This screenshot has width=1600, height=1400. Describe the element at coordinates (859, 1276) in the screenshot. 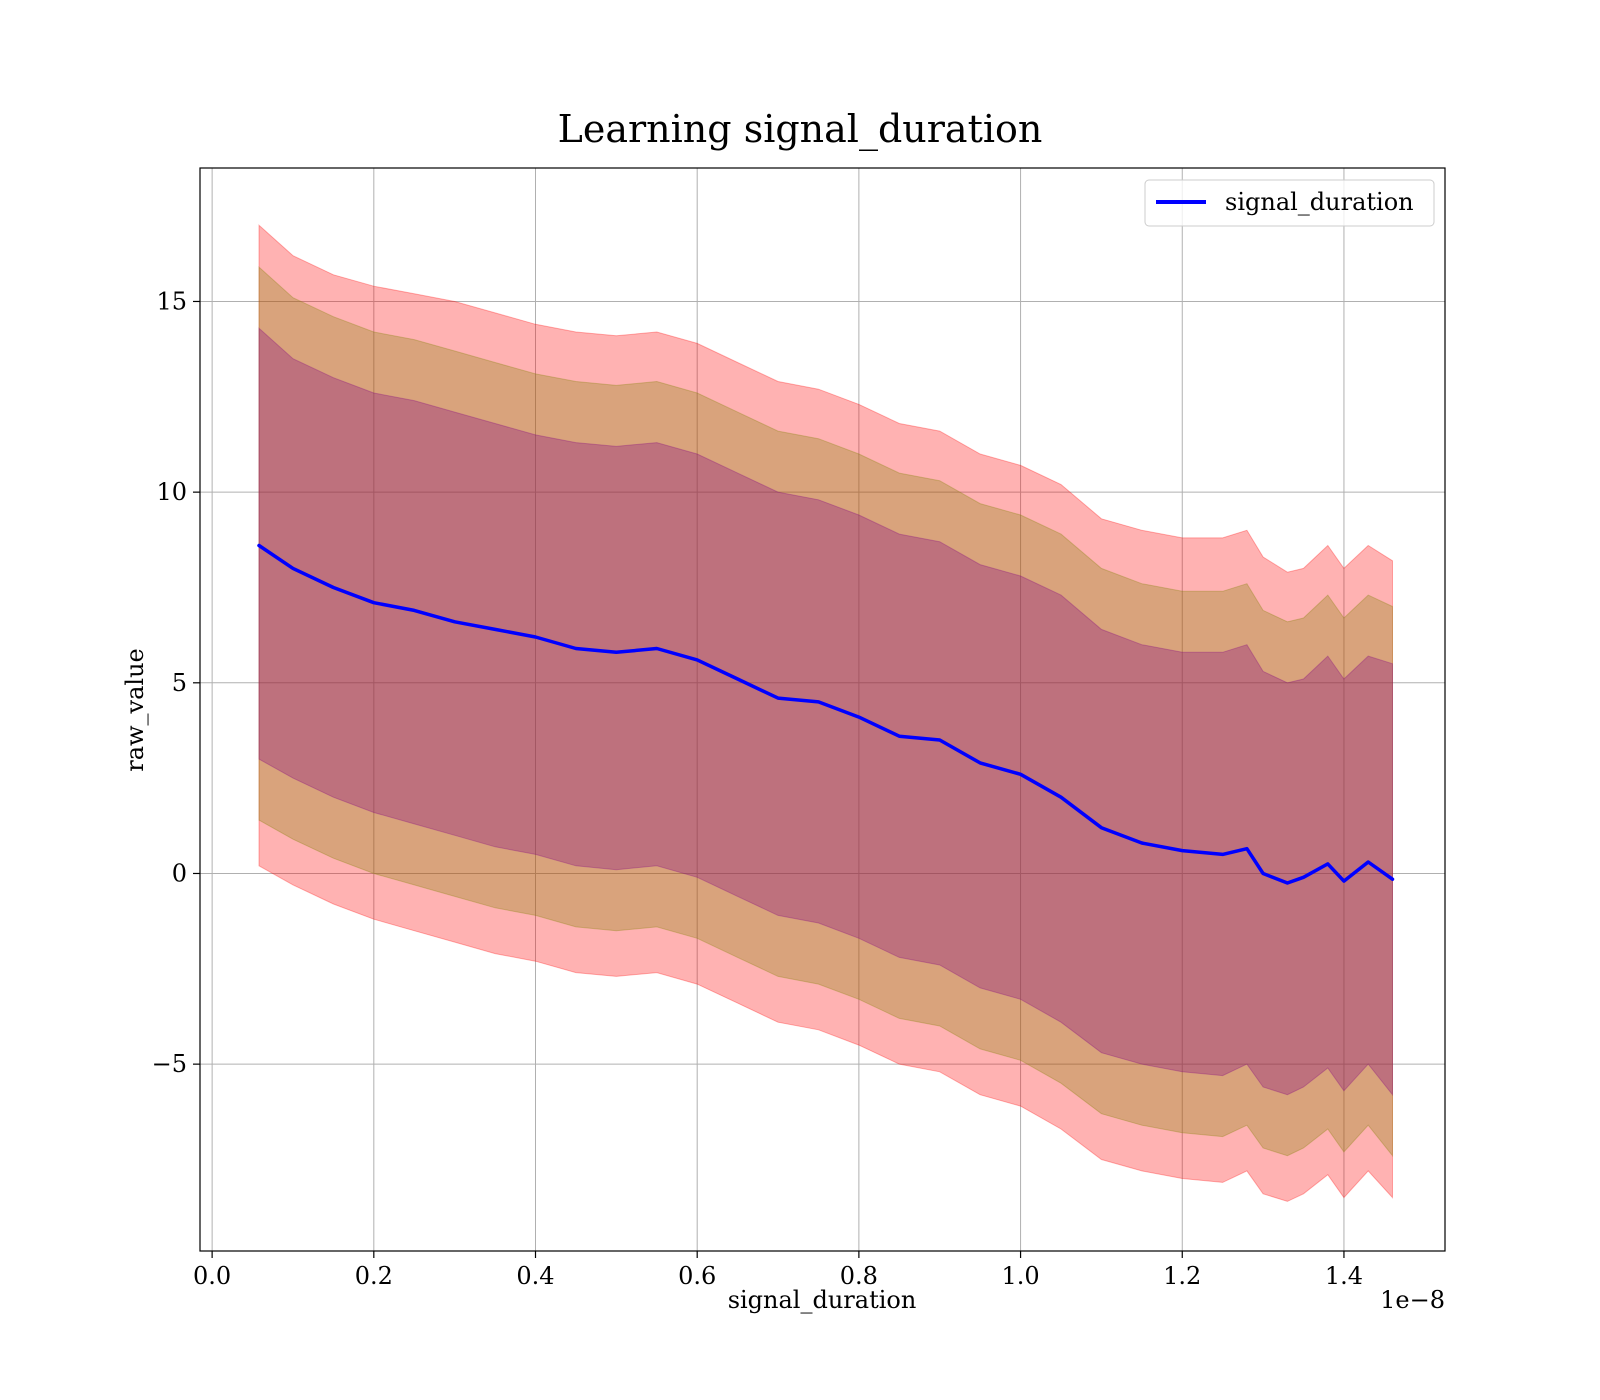

I see `x-tick-label: 0.8` at that location.